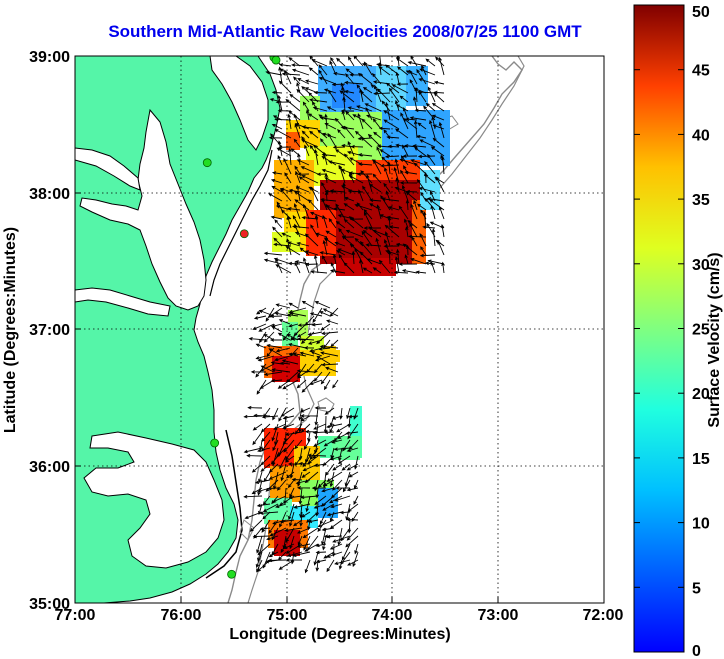 This screenshot has height=659, width=724. What do you see at coordinates (701, 394) in the screenshot?
I see `colorbar-tick-label: 20` at bounding box center [701, 394].